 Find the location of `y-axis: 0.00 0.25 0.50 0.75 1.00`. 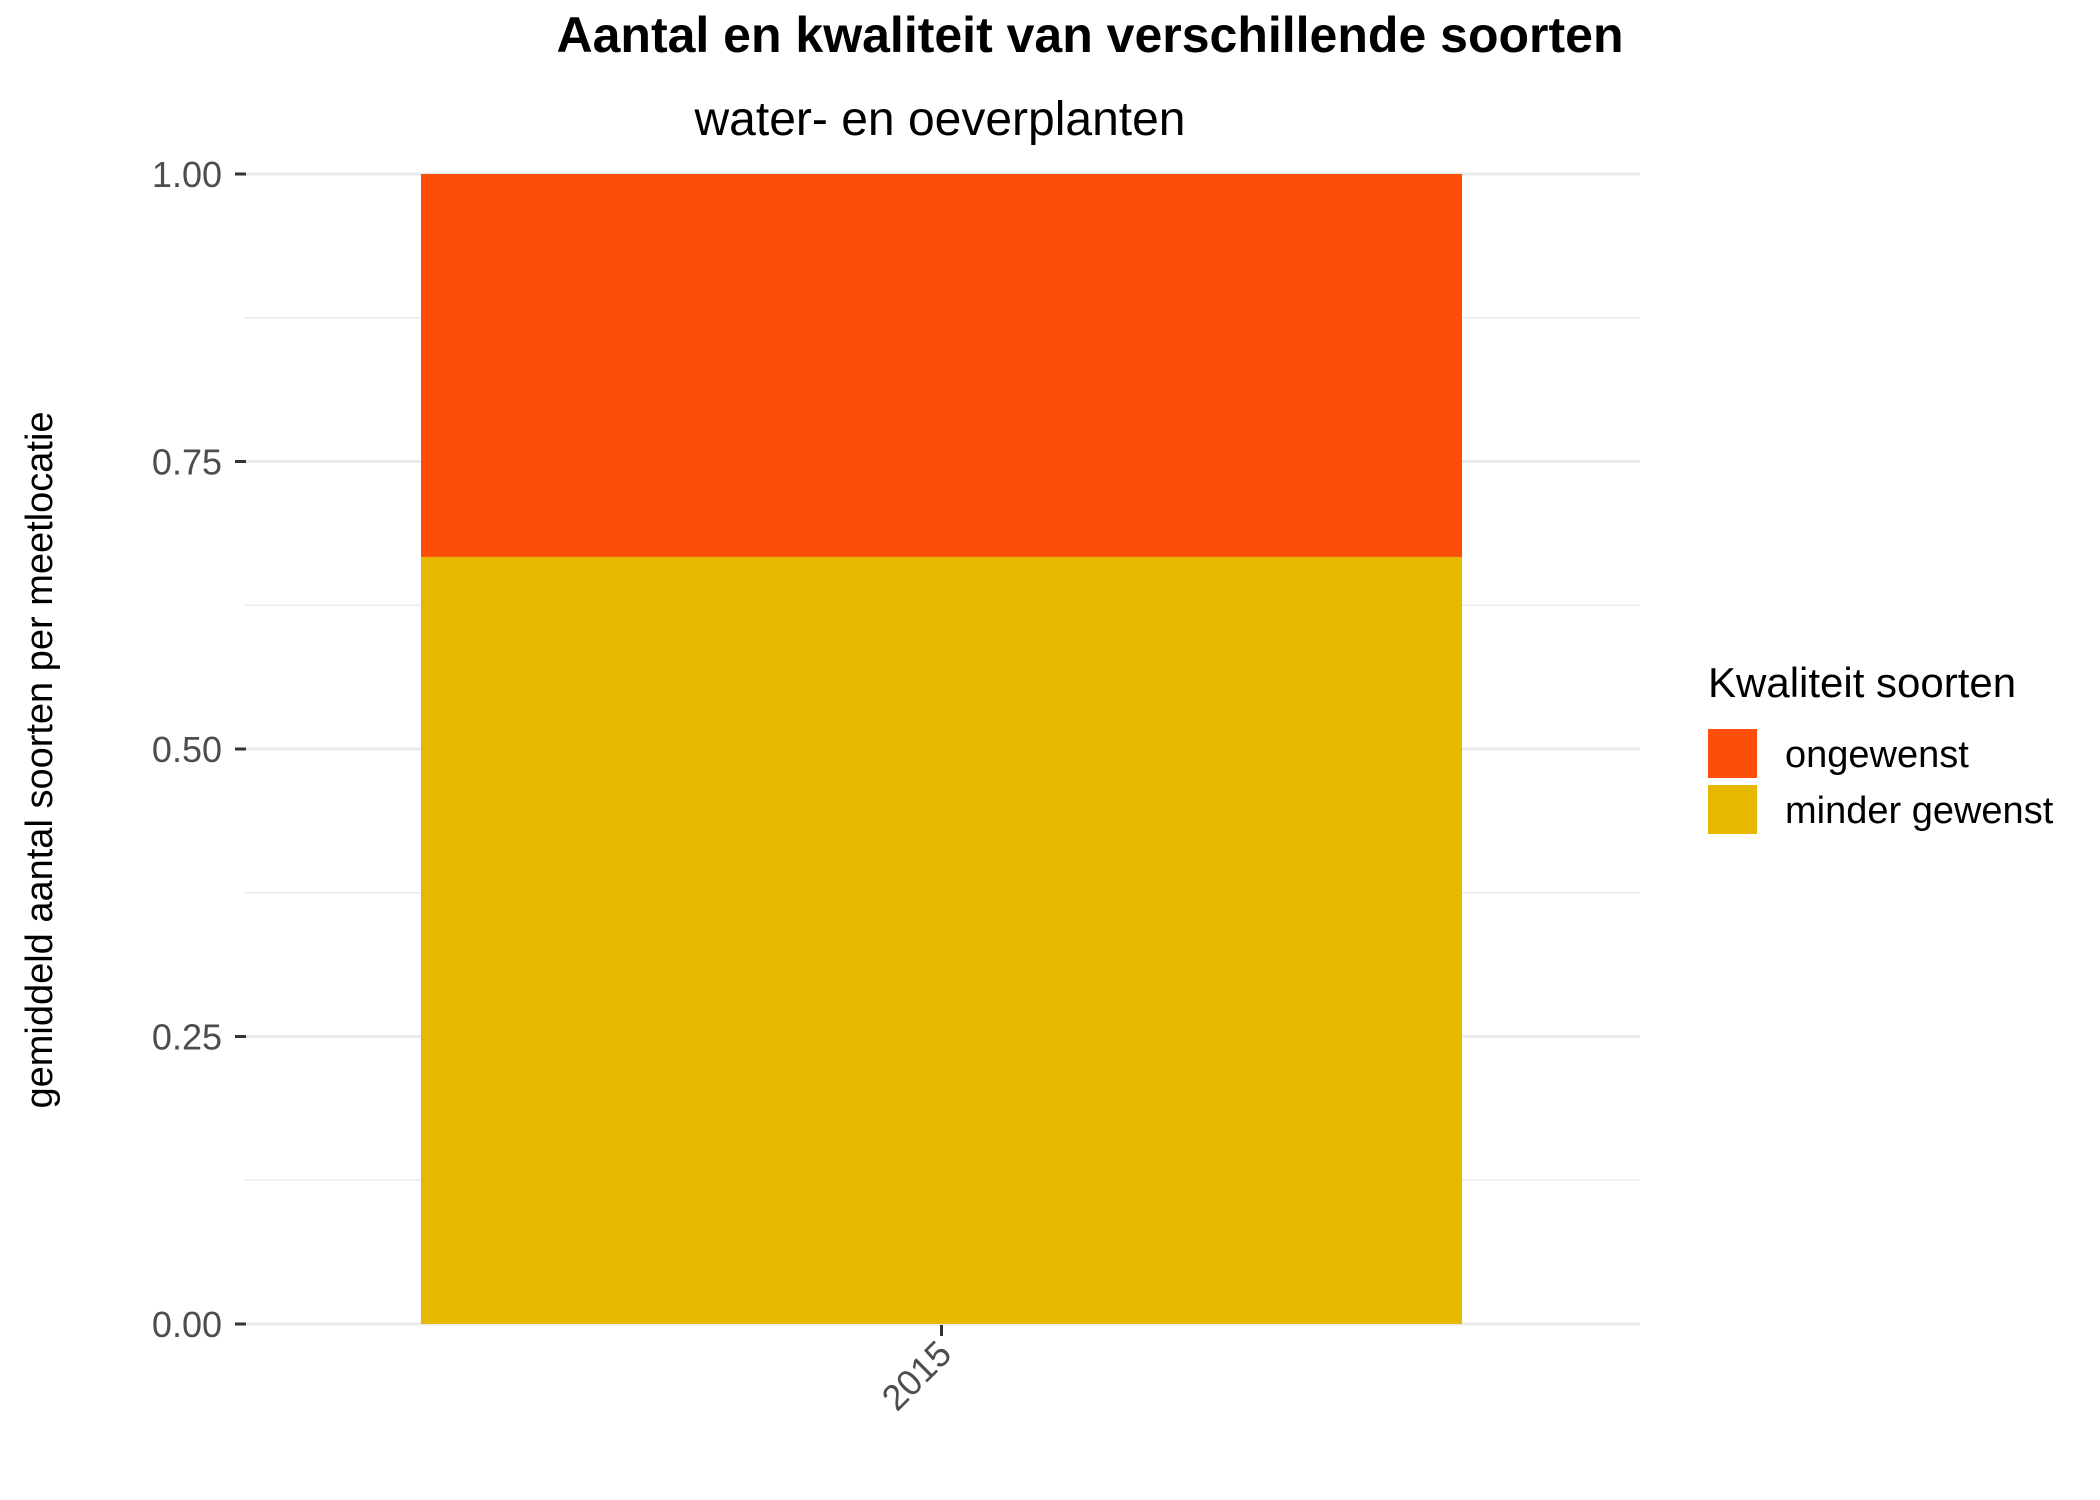

y-axis: 0.00 0.25 0.50 0.75 1.00 is located at coordinates (199, 749).